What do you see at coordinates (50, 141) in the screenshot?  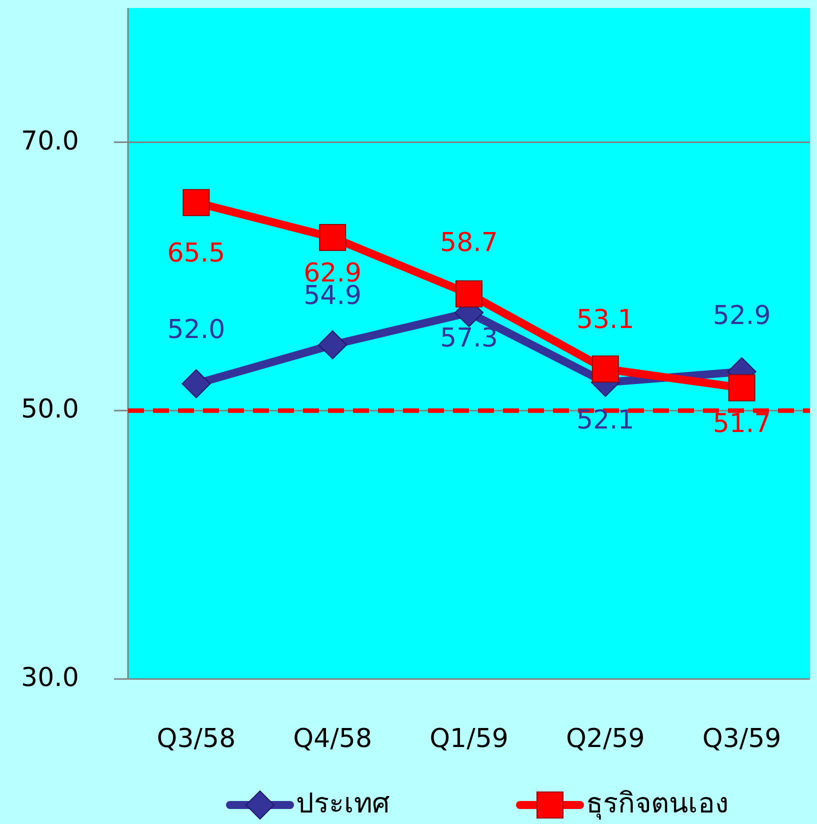 I see `y-tick-label: 70.0` at bounding box center [50, 141].